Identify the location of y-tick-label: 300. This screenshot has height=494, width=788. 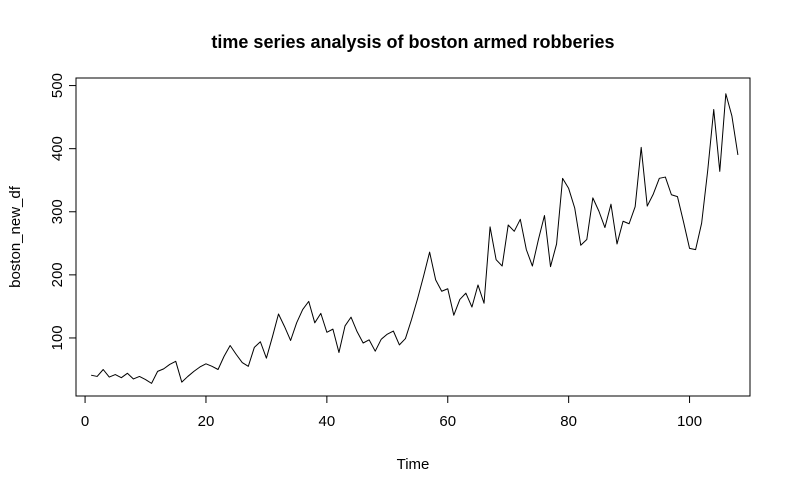
(57, 211).